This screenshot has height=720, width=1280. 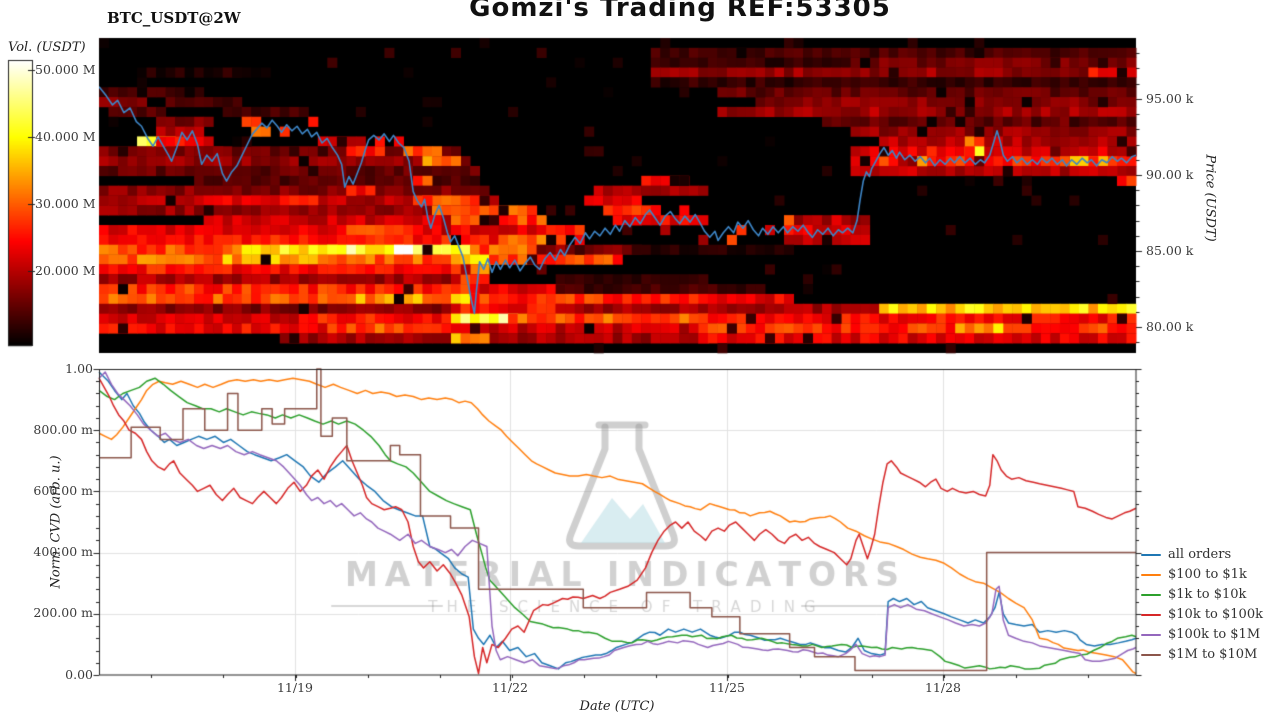 What do you see at coordinates (1215, 614) in the screenshot?
I see `legend-label: $10k to $100k` at bounding box center [1215, 614].